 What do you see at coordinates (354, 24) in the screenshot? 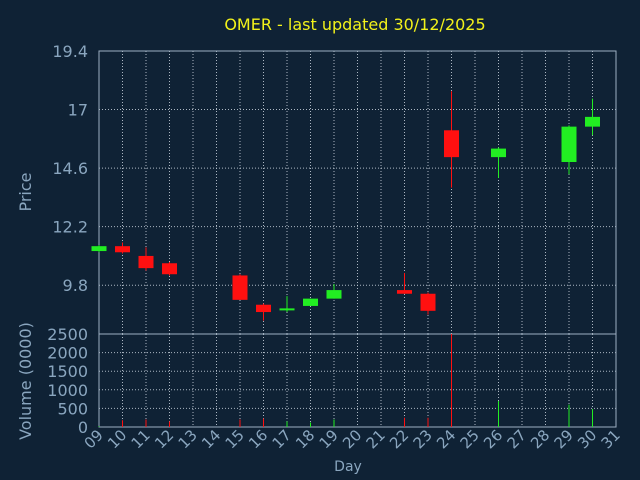
I see `chart-title: OMER - last updated 30/12/2025` at bounding box center [354, 24].